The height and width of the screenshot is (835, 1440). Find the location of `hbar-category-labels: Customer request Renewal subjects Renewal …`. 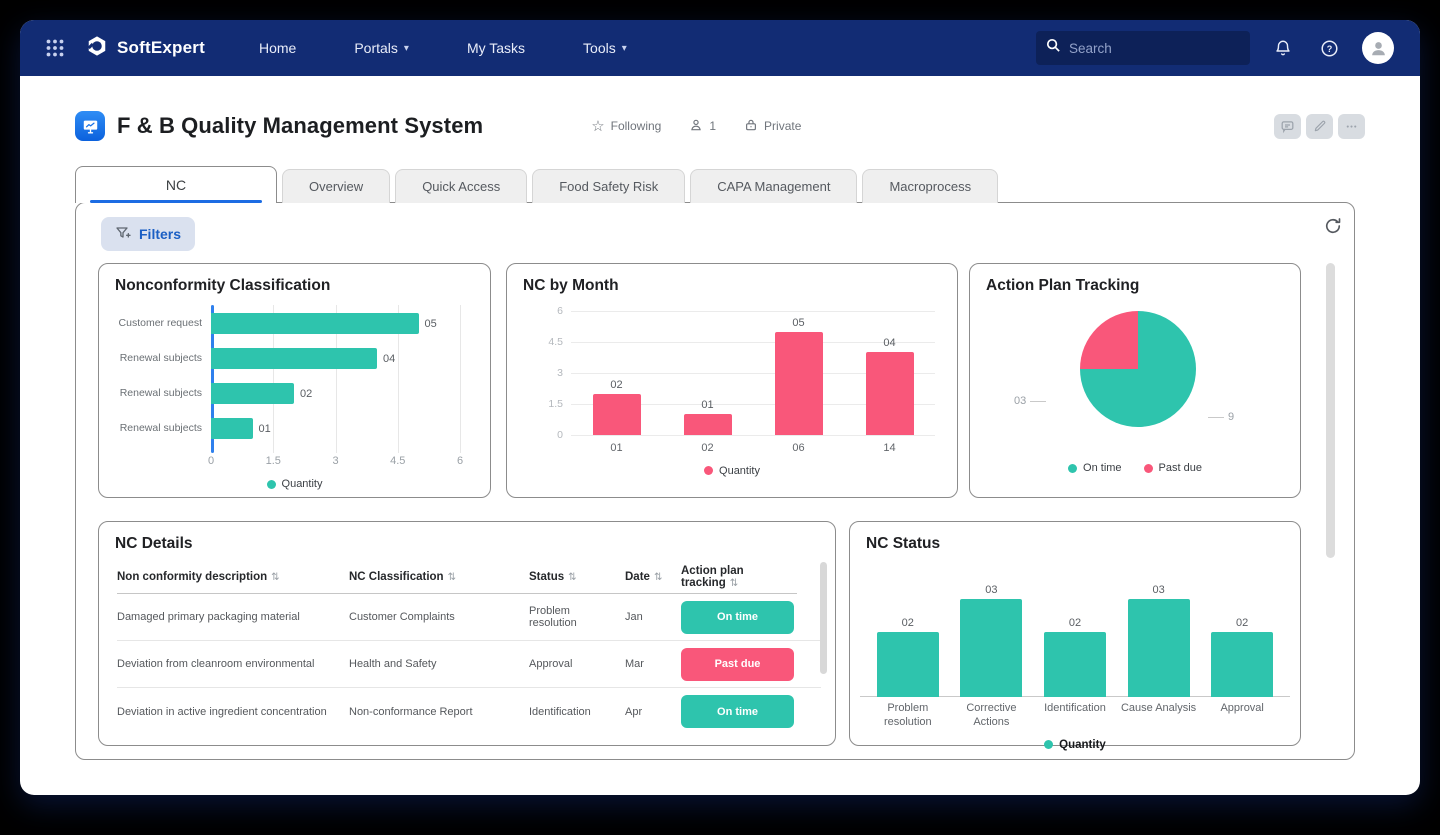

hbar-category-labels: Customer request Renewal subjects Renewal … is located at coordinates (161, 379).